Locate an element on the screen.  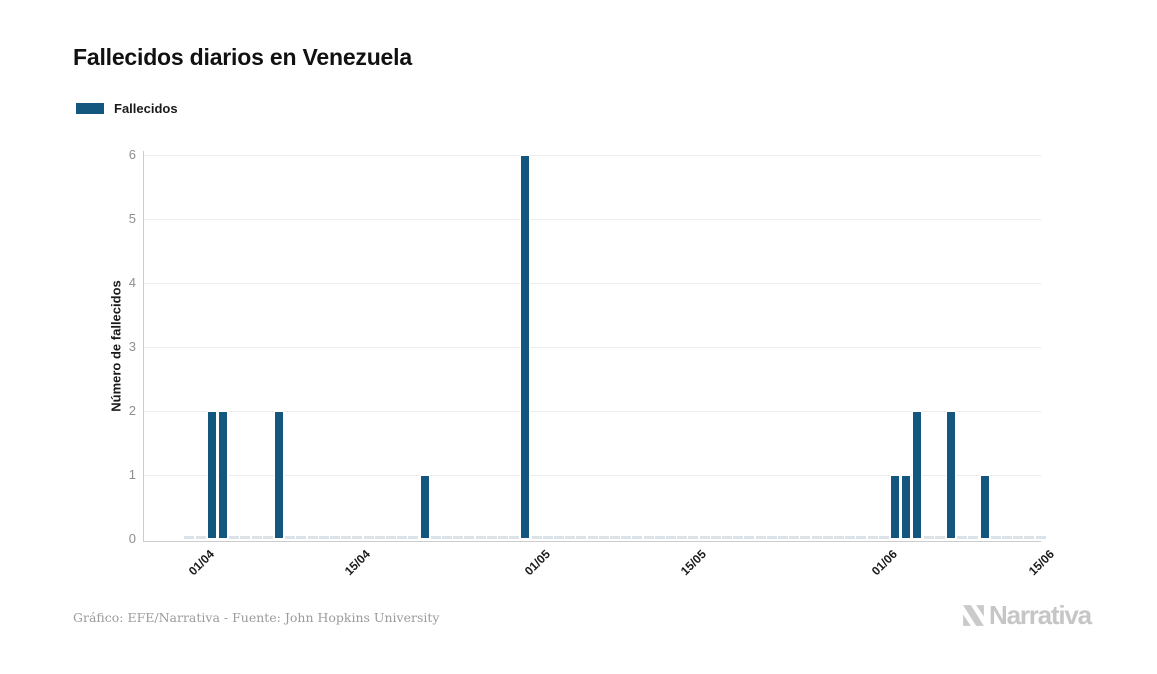
x-tick-label: 15/05 is located at coordinates (694, 563).